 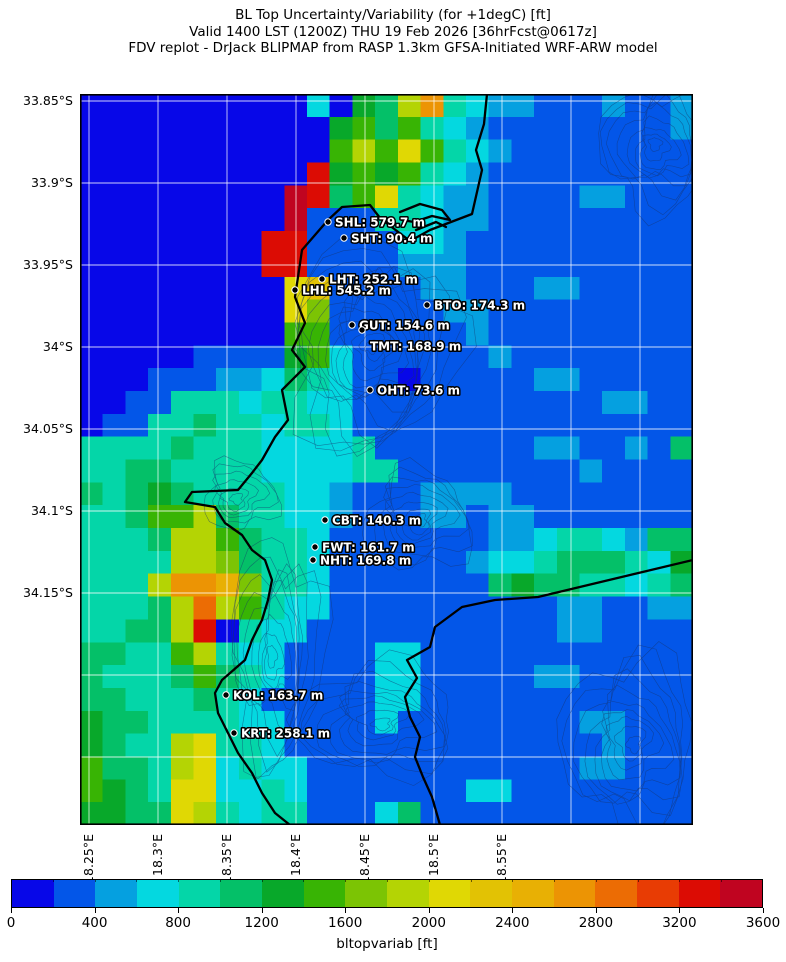 I want to click on station-label: FWT: 161.7 m, so click(x=368, y=548).